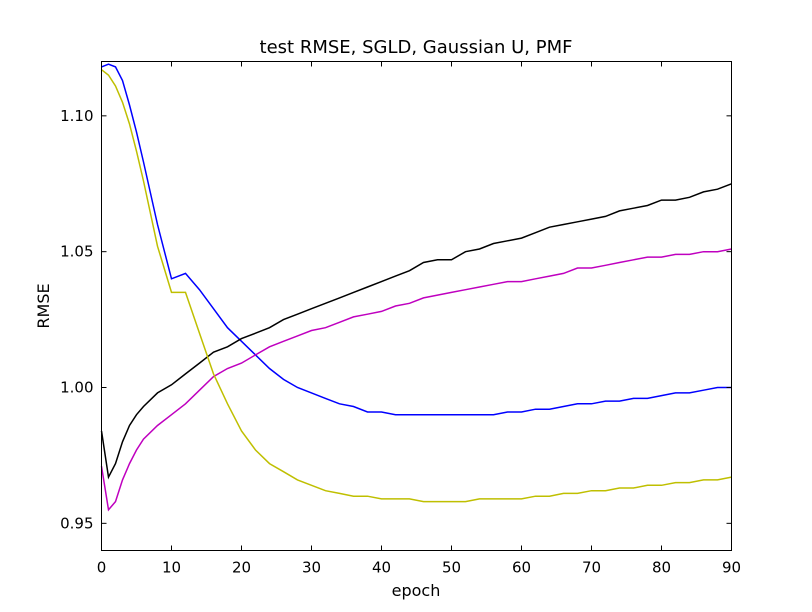 The height and width of the screenshot is (612, 812). Describe the element at coordinates (661, 568) in the screenshot. I see `x-tick-label: 80` at that location.